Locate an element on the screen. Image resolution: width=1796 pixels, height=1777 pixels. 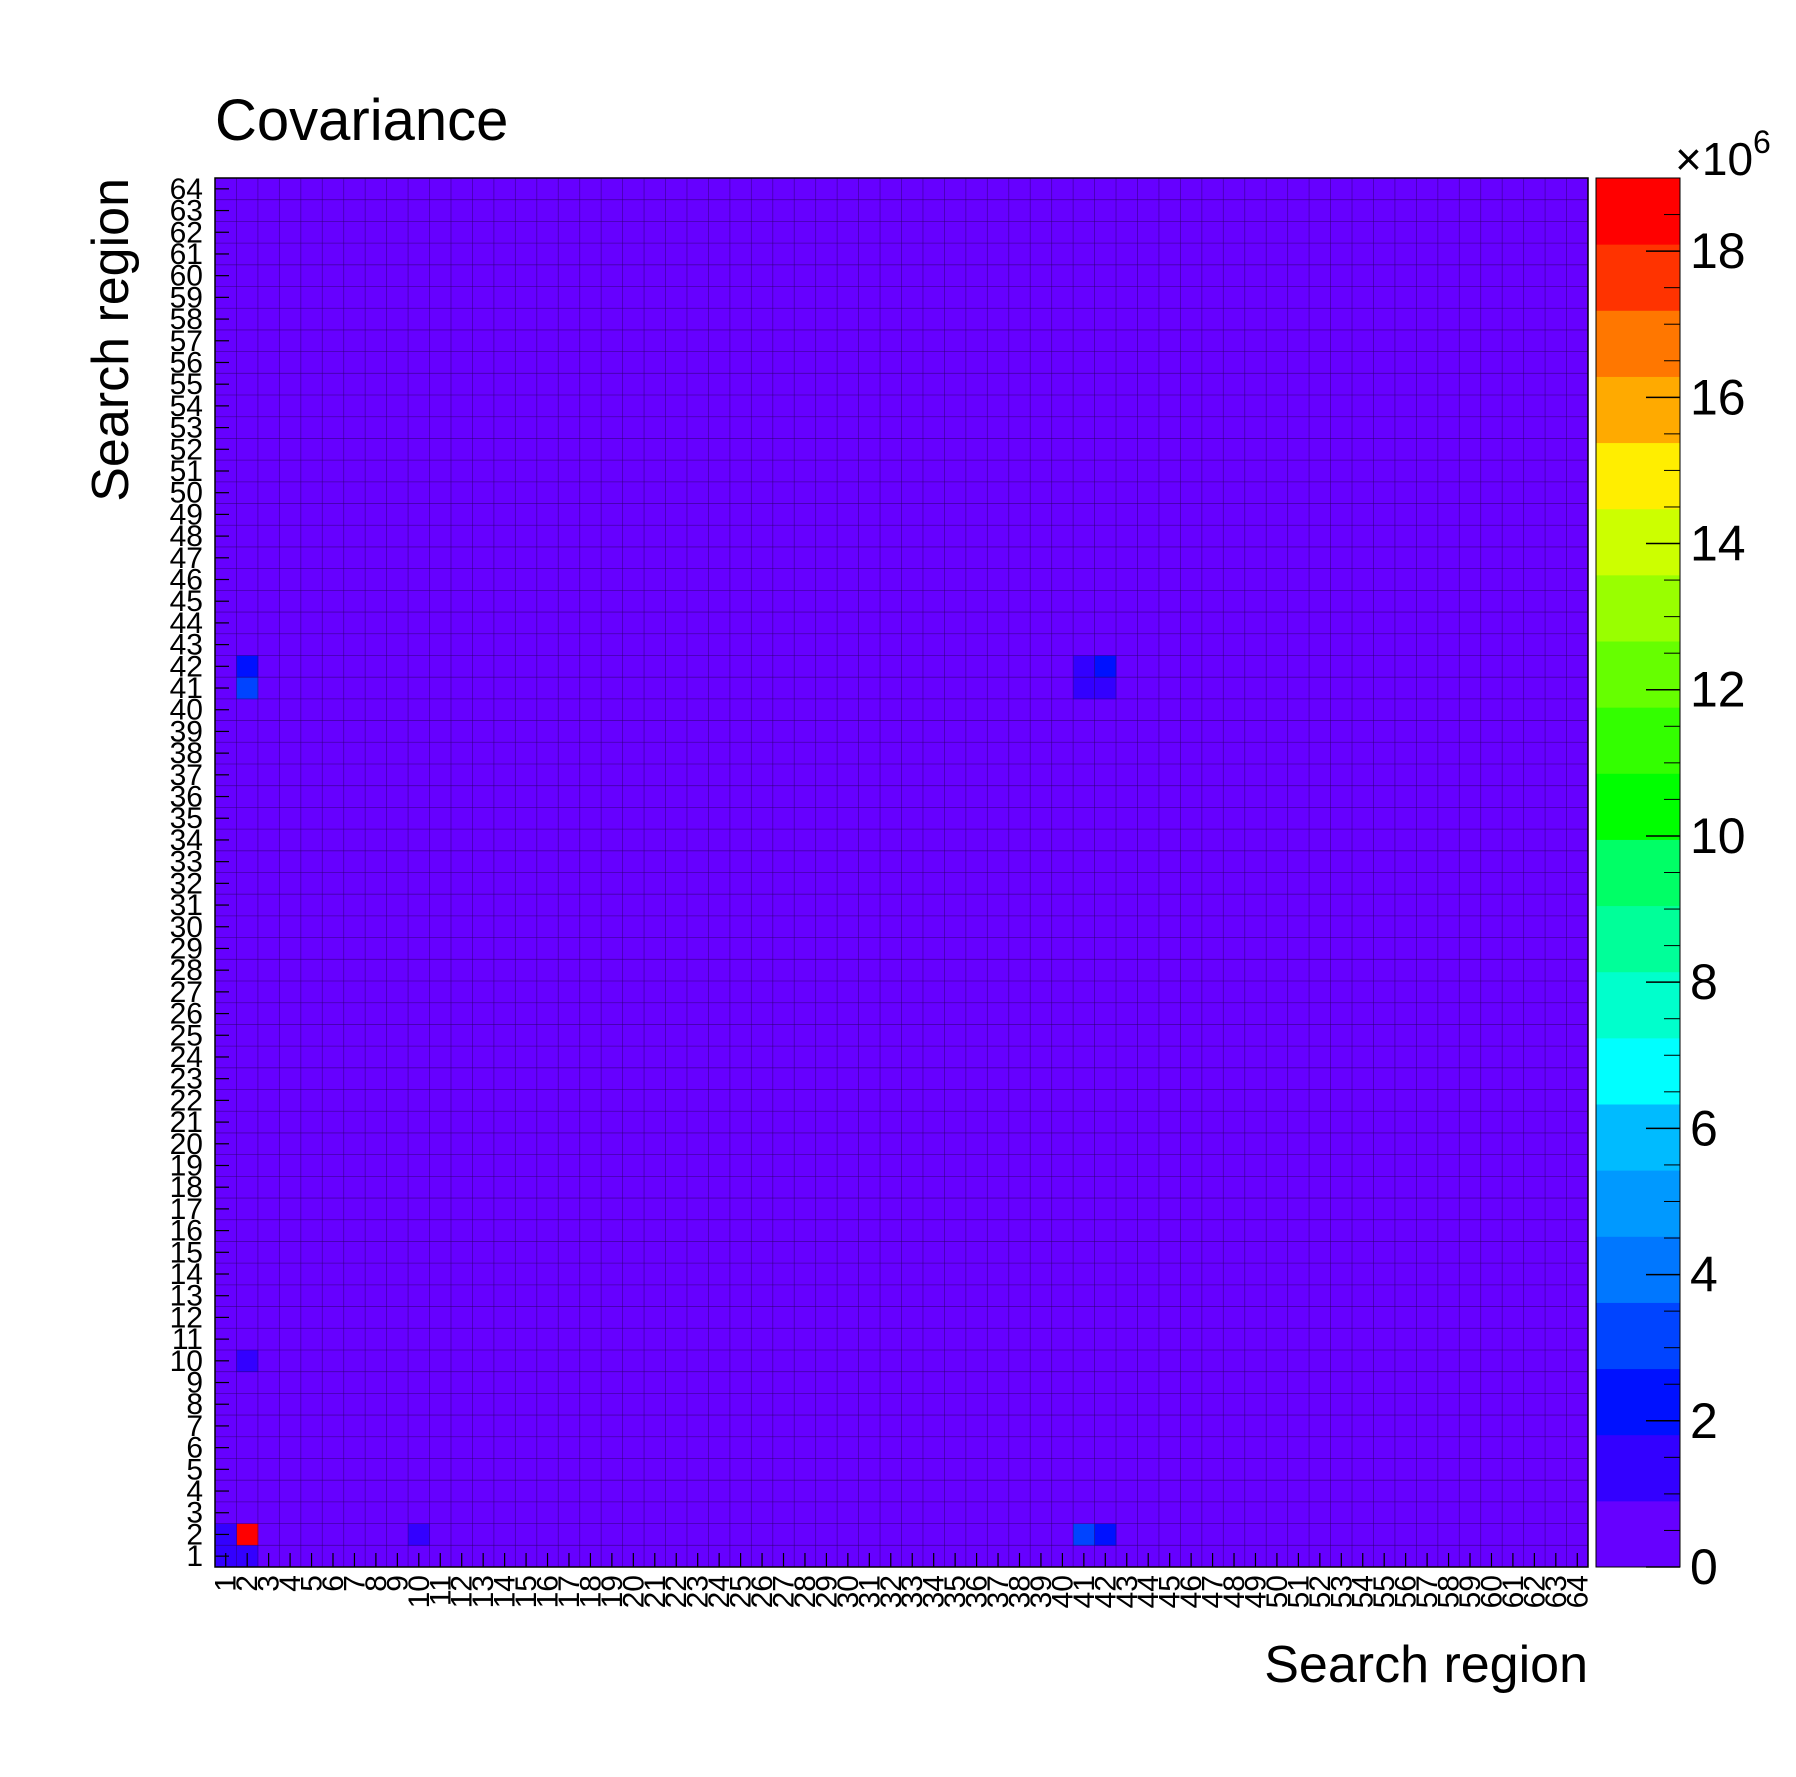
color-scale-tick-label: 2 is located at coordinates (1704, 1421).